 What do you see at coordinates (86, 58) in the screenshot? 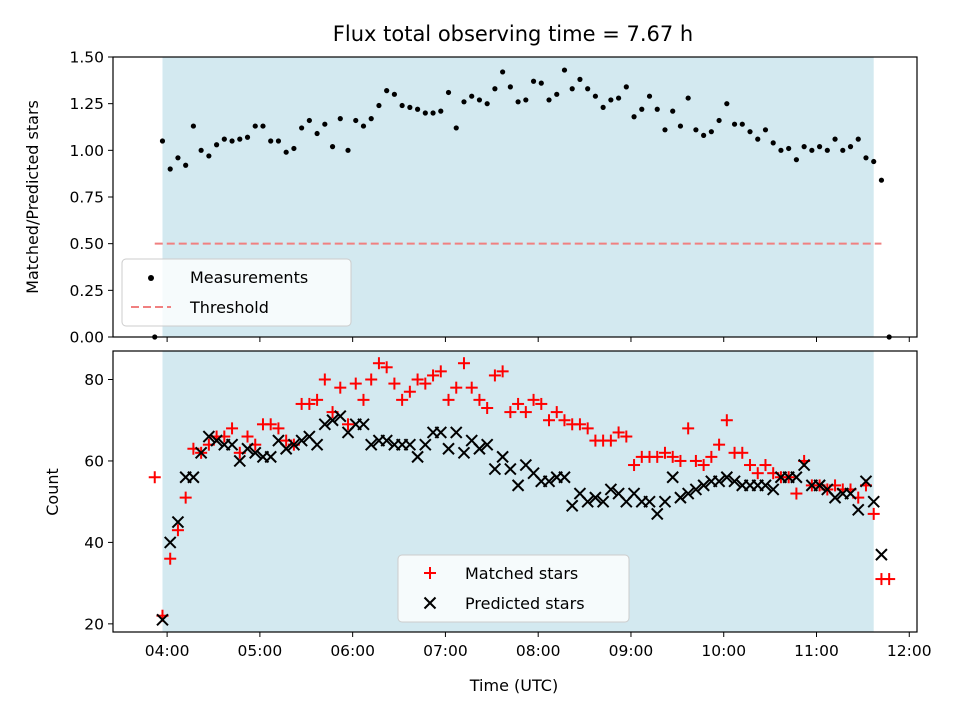
I see `top-y-tick-label: 1.50` at bounding box center [86, 58].